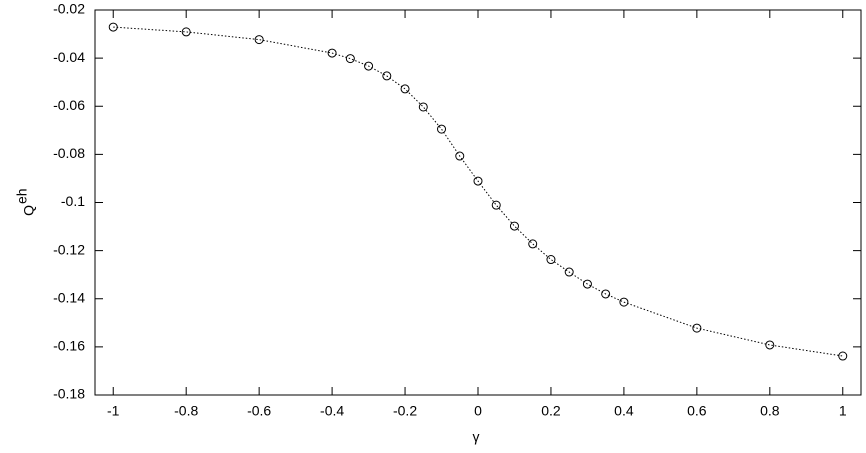 Image resolution: width=866 pixels, height=453 pixels. Describe the element at coordinates (69, 57) in the screenshot. I see `y-tick-label: -0.04` at that location.